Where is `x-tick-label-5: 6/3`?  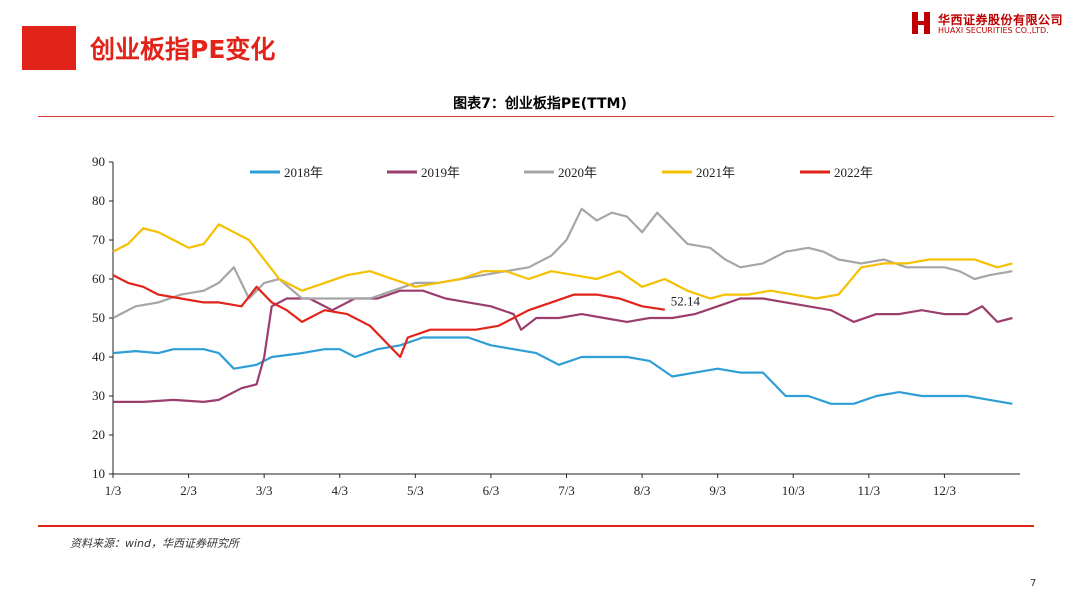
x-tick-label-5: 6/3 is located at coordinates (491, 490).